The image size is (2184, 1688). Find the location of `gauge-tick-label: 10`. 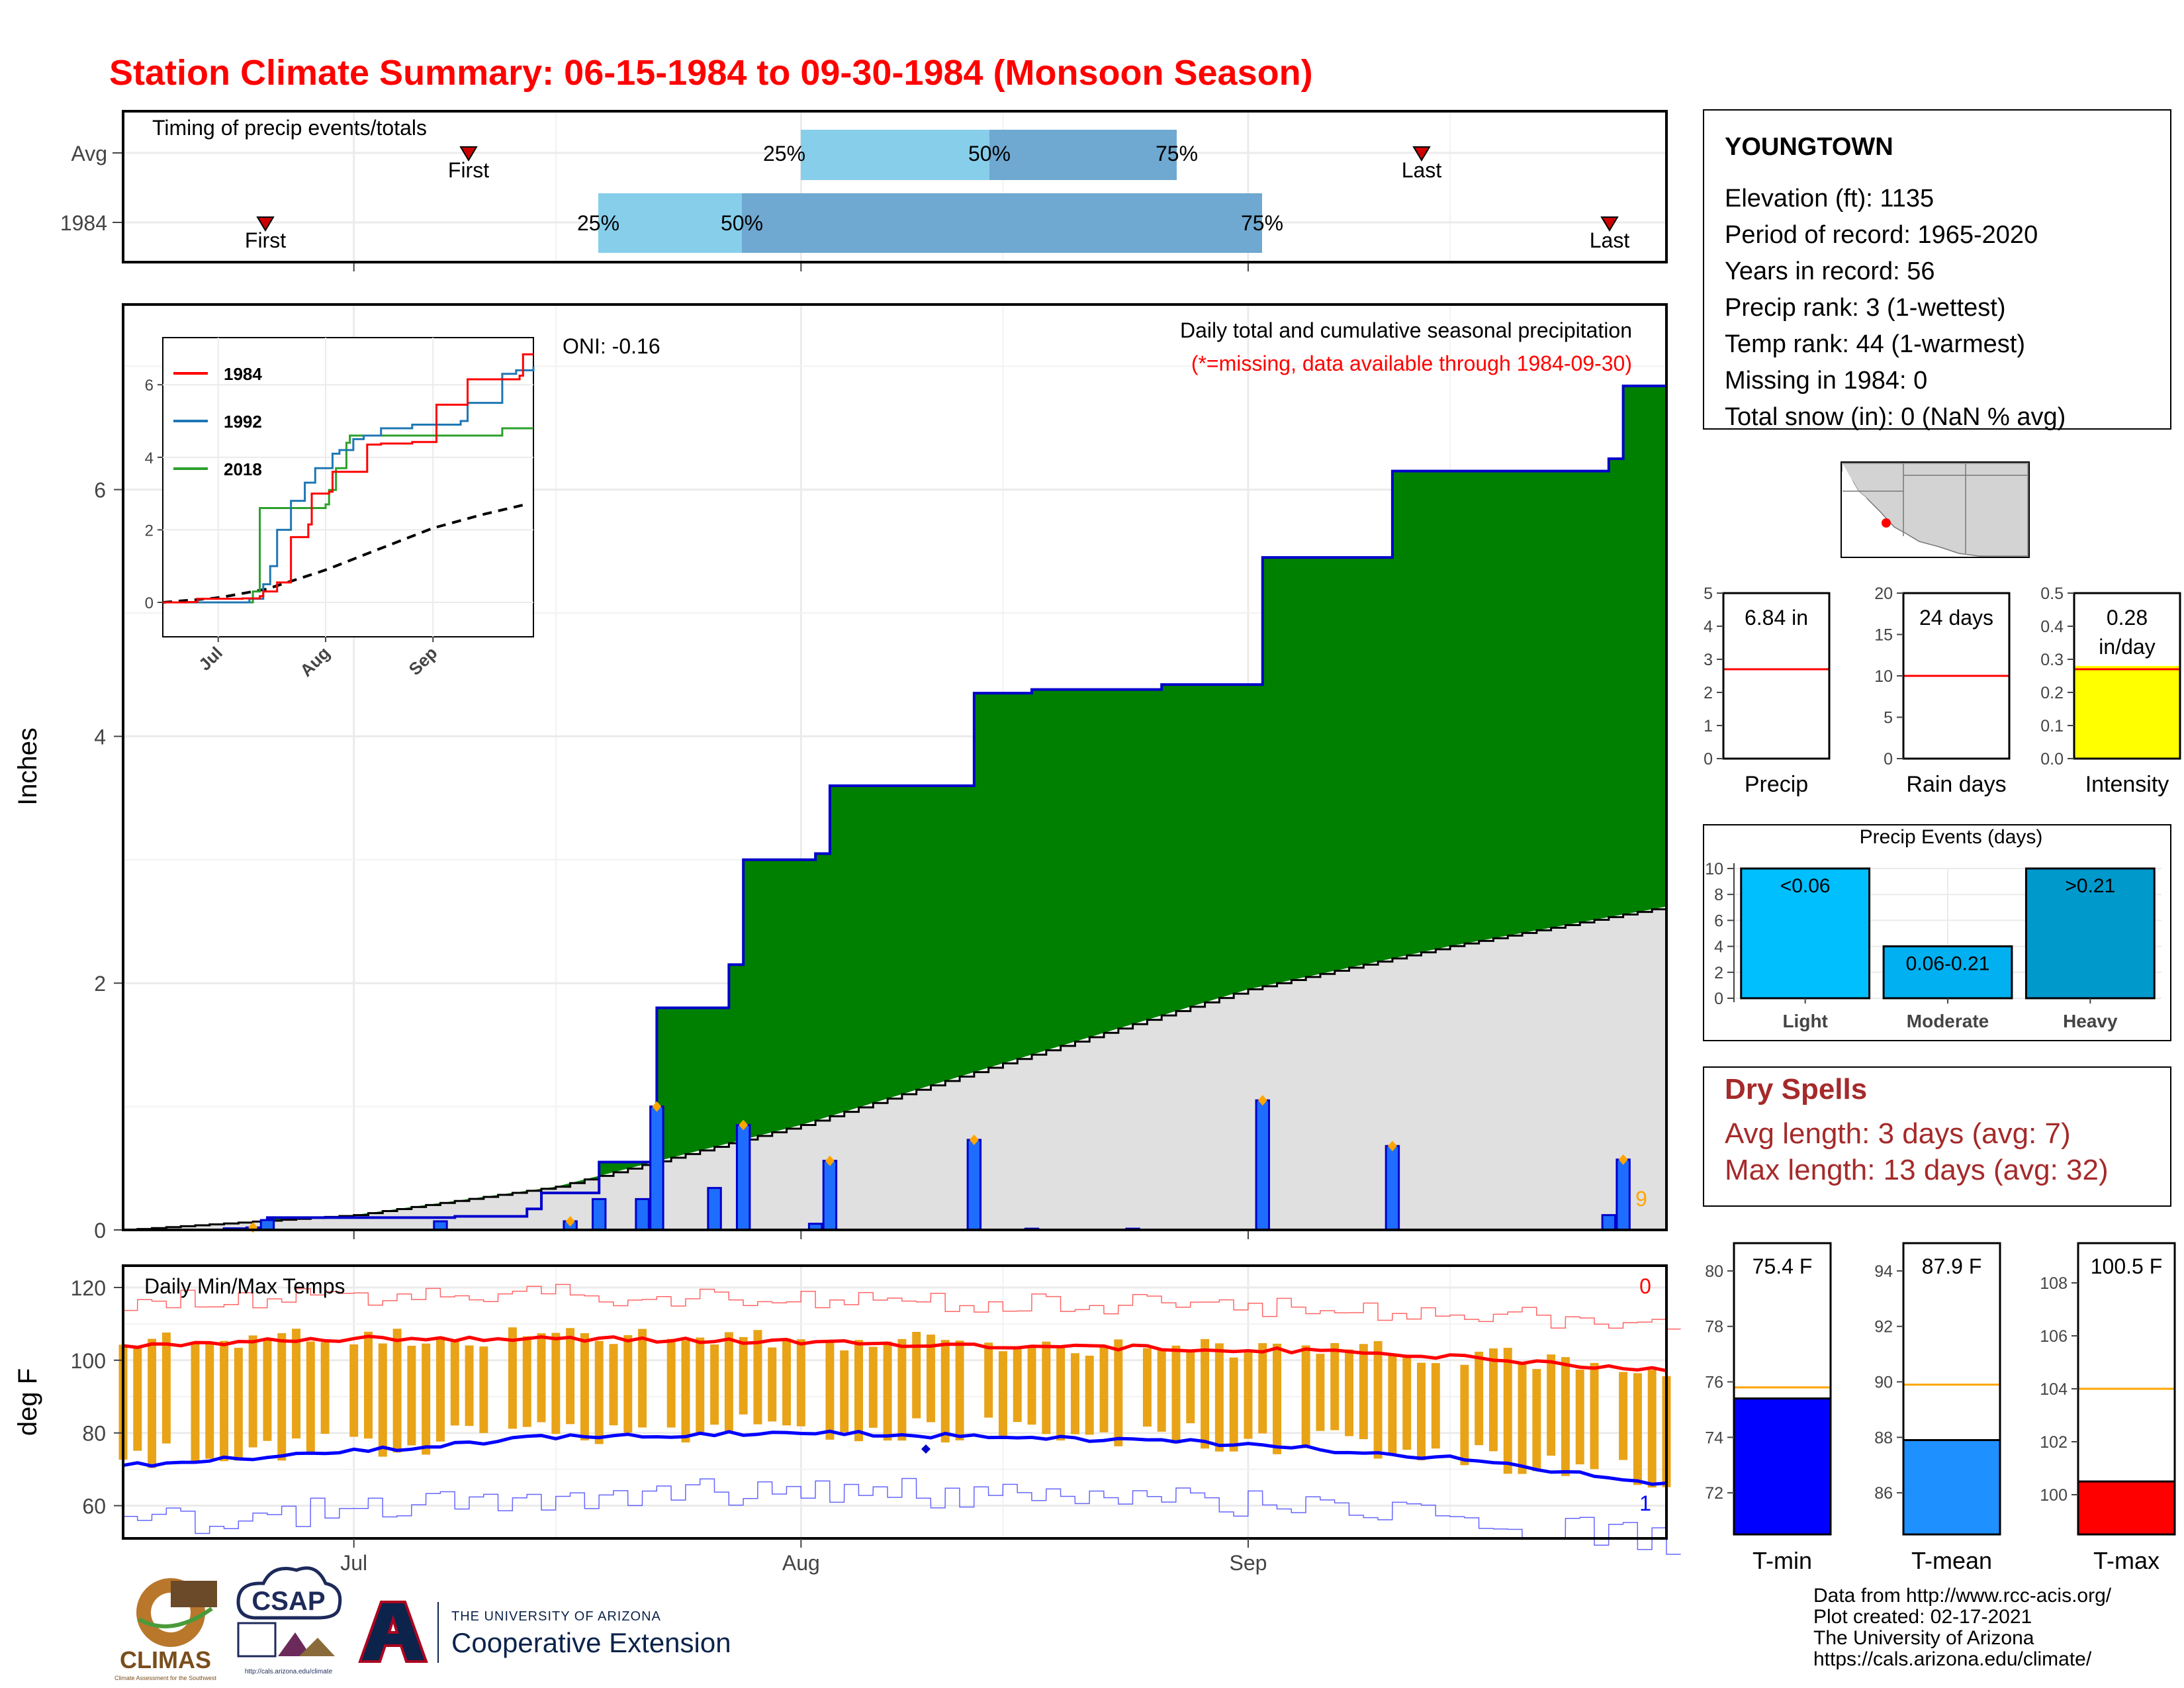

gauge-tick-label: 10 is located at coordinates (1883, 676).